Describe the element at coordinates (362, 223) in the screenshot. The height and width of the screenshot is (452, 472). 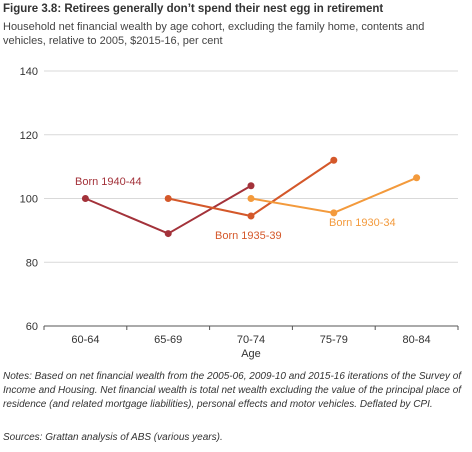
I see `series-label-3: Born 1930-34` at that location.